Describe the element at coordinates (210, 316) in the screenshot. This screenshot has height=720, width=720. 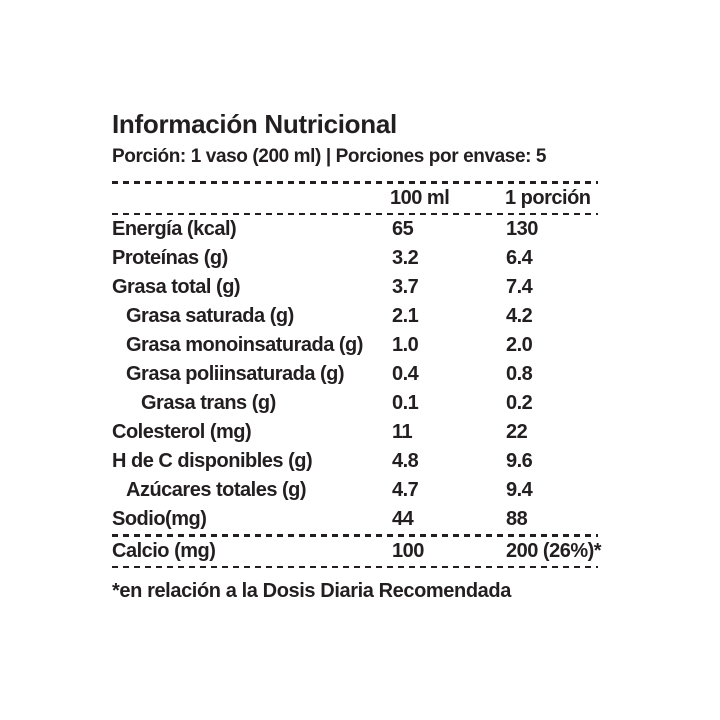
I see `row-label: Grasa saturada (g)` at that location.